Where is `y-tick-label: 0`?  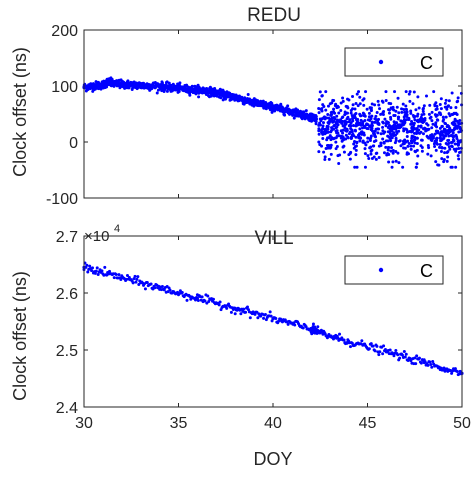
y-tick-label: 0 is located at coordinates (73, 143).